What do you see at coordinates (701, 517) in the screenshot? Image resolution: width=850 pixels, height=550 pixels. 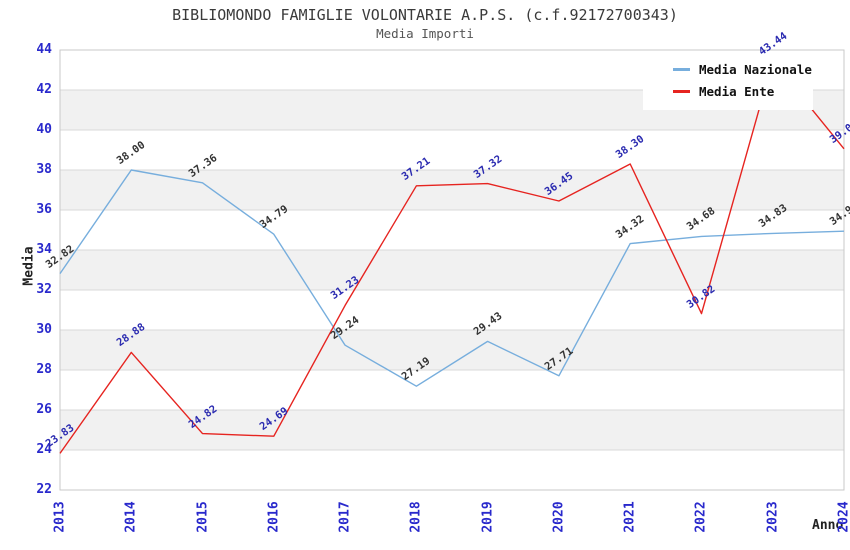 I see `x-tick-label: 2022` at bounding box center [701, 517].